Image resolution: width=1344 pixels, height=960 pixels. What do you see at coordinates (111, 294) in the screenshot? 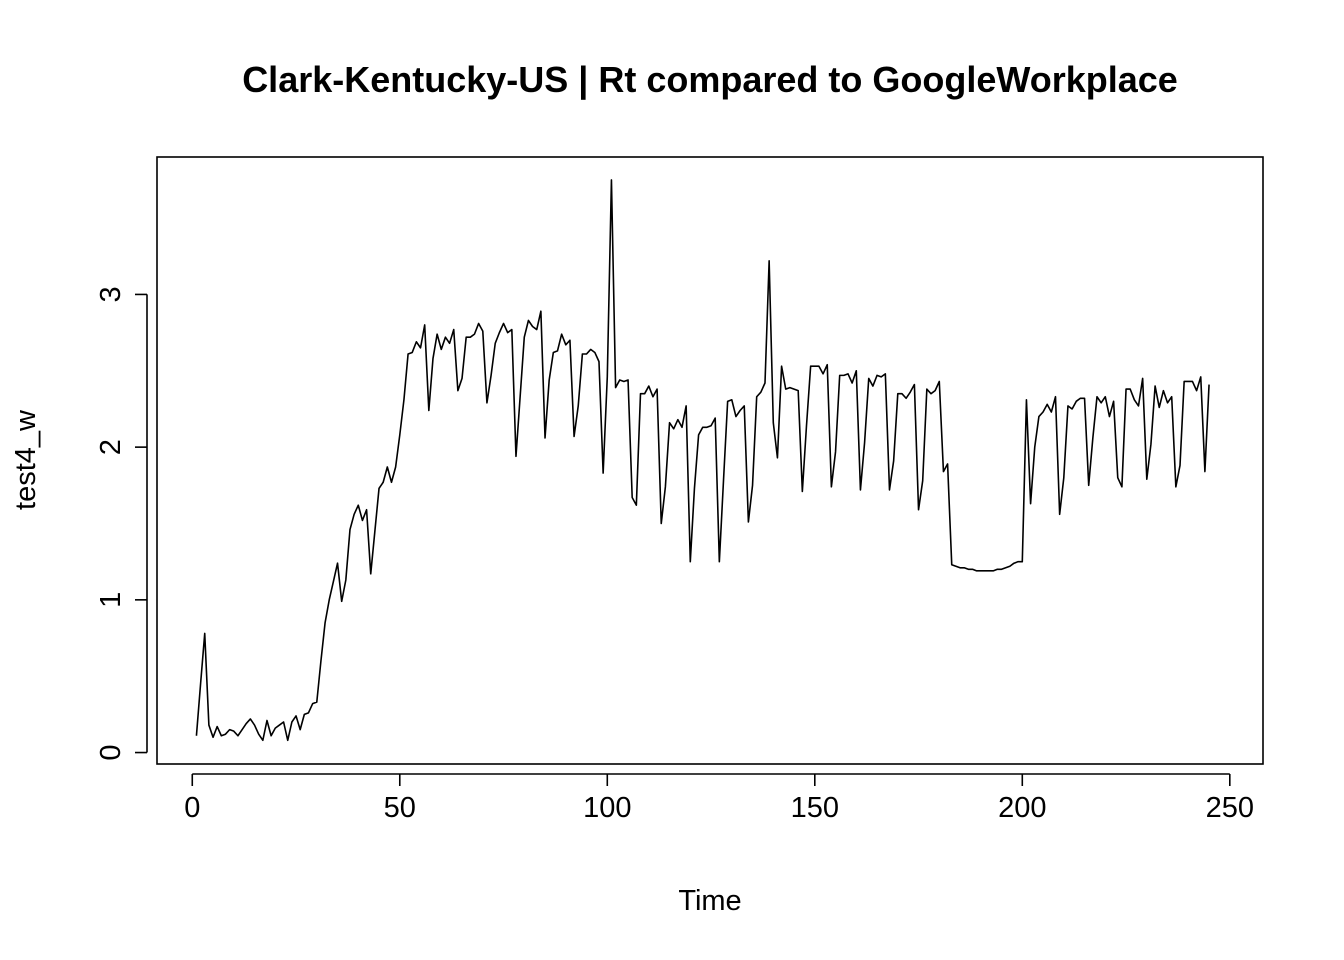
I see `y-tick-label: 3` at bounding box center [111, 294].